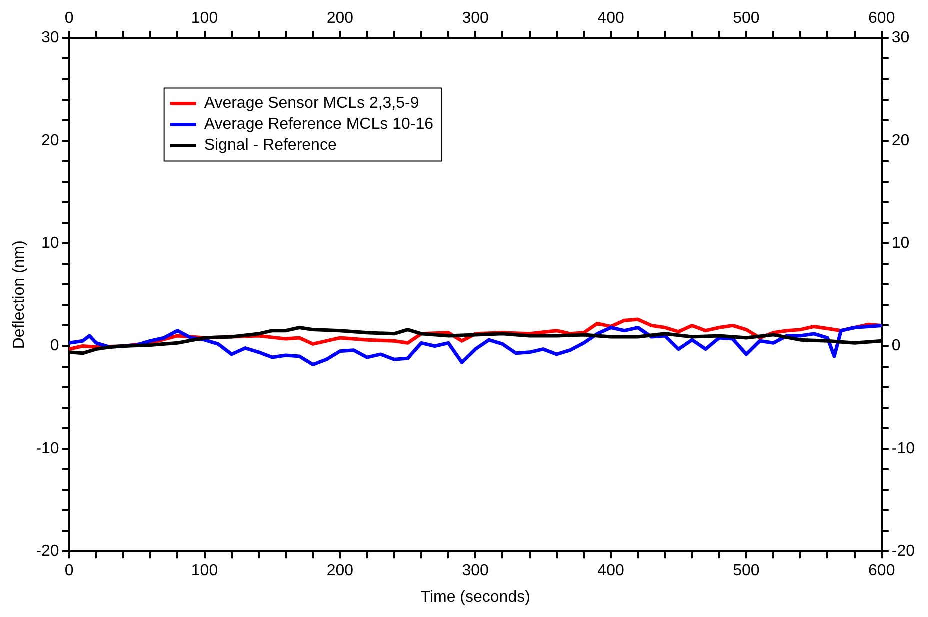 The width and height of the screenshot is (928, 617). What do you see at coordinates (48, 551) in the screenshot?
I see `y-tick-label: -20` at bounding box center [48, 551].